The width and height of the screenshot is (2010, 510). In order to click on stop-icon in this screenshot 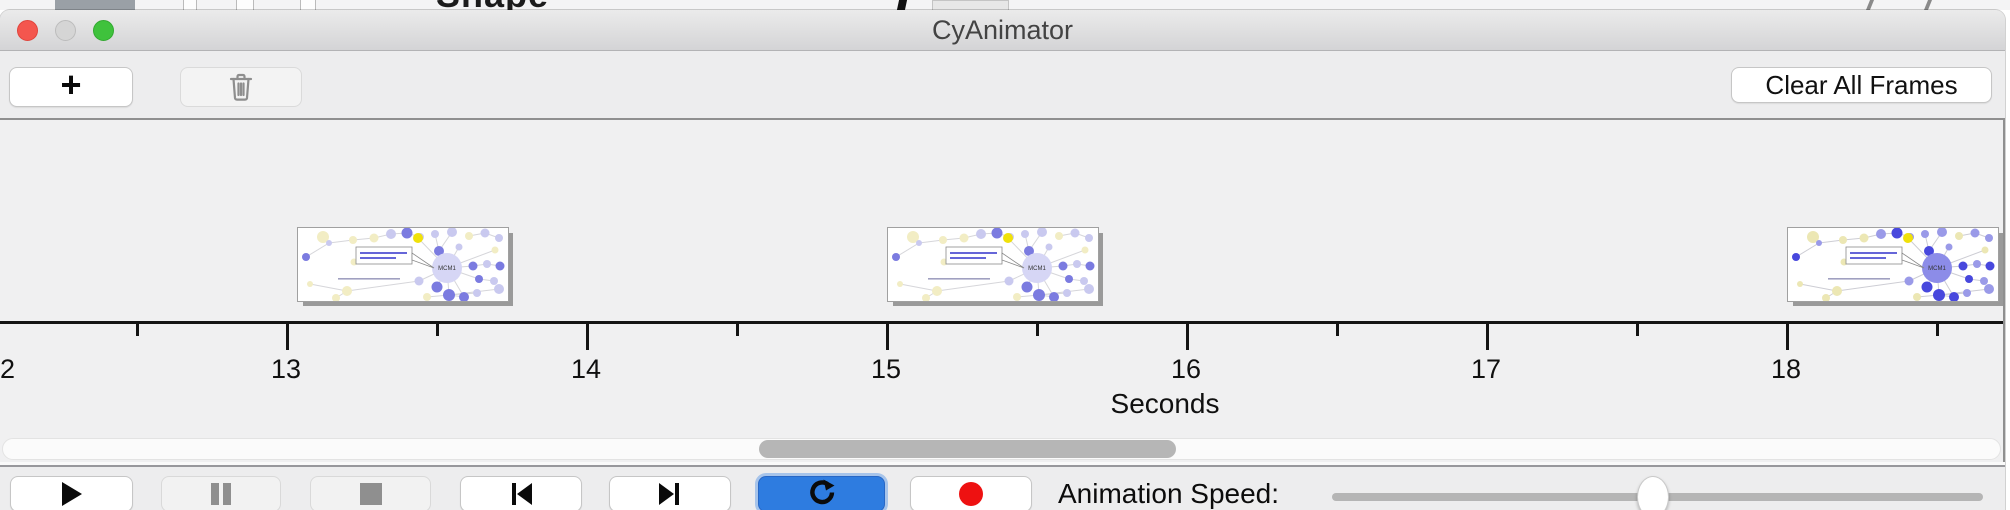, I will do `click(371, 494)`.